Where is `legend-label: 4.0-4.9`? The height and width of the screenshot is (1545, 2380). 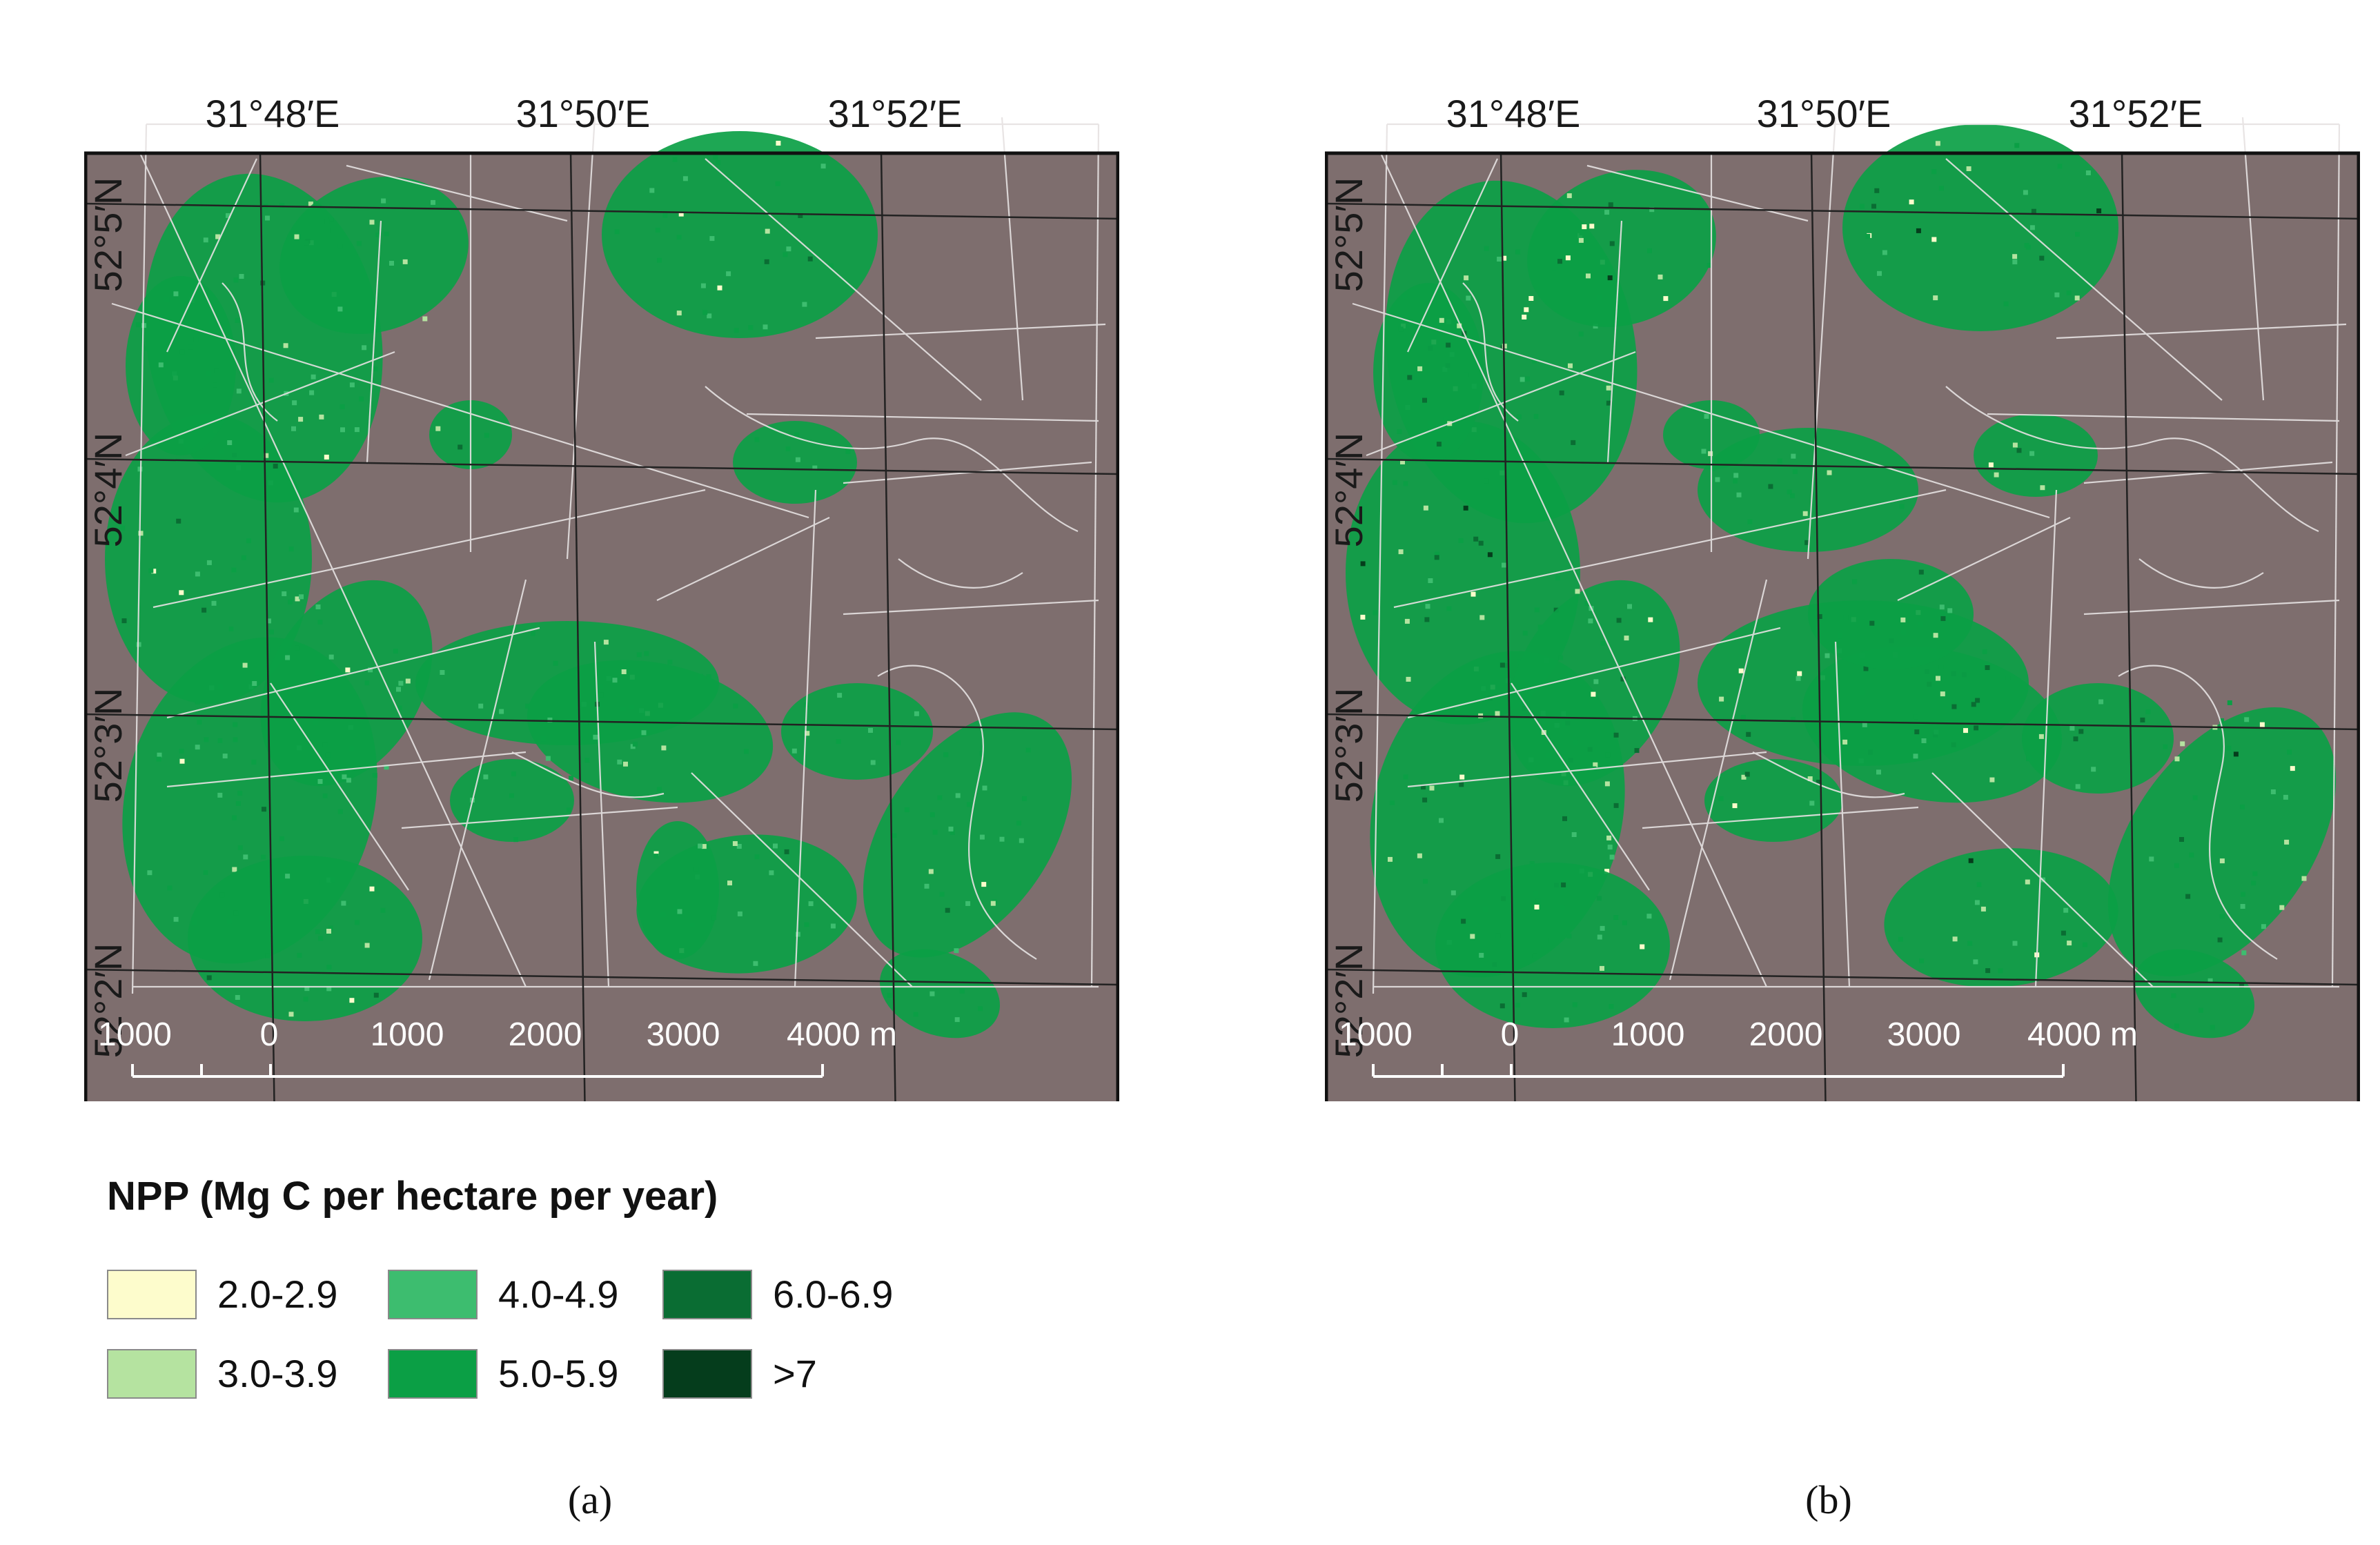
legend-label: 4.0-4.9 is located at coordinates (558, 1294).